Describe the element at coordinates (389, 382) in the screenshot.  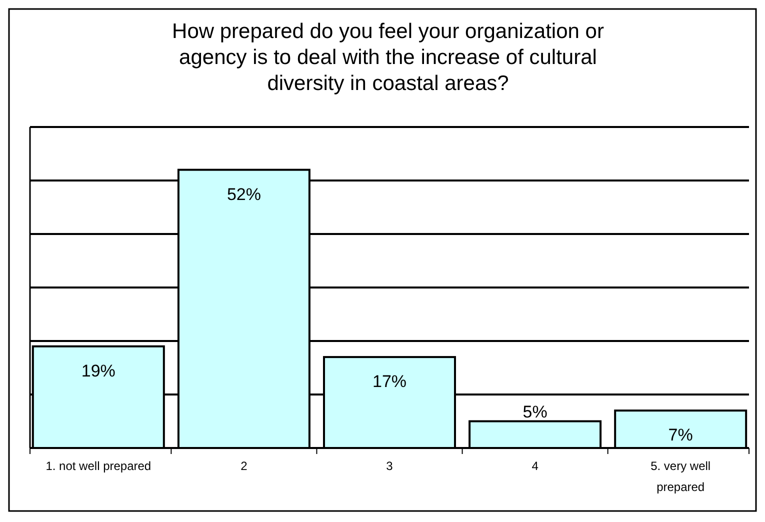
I see `data-label: 17%` at that location.